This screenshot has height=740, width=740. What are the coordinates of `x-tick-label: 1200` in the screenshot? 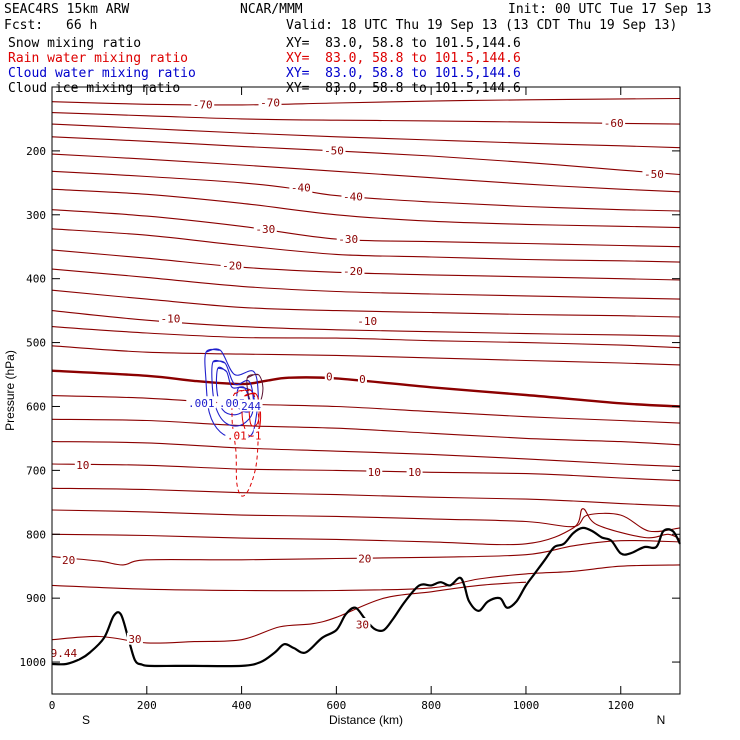 It's located at (621, 705).